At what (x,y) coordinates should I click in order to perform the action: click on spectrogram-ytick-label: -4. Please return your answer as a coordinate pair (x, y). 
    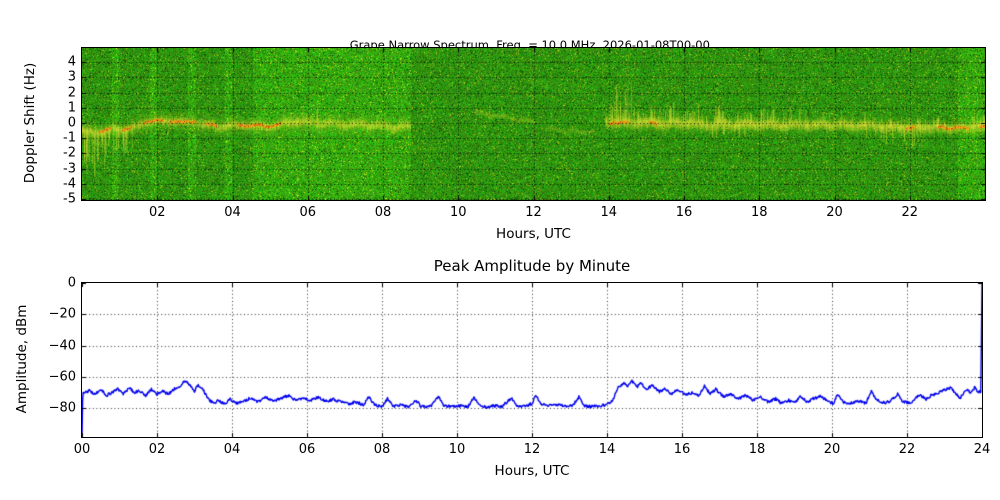
    Looking at the image, I should click on (69, 184).